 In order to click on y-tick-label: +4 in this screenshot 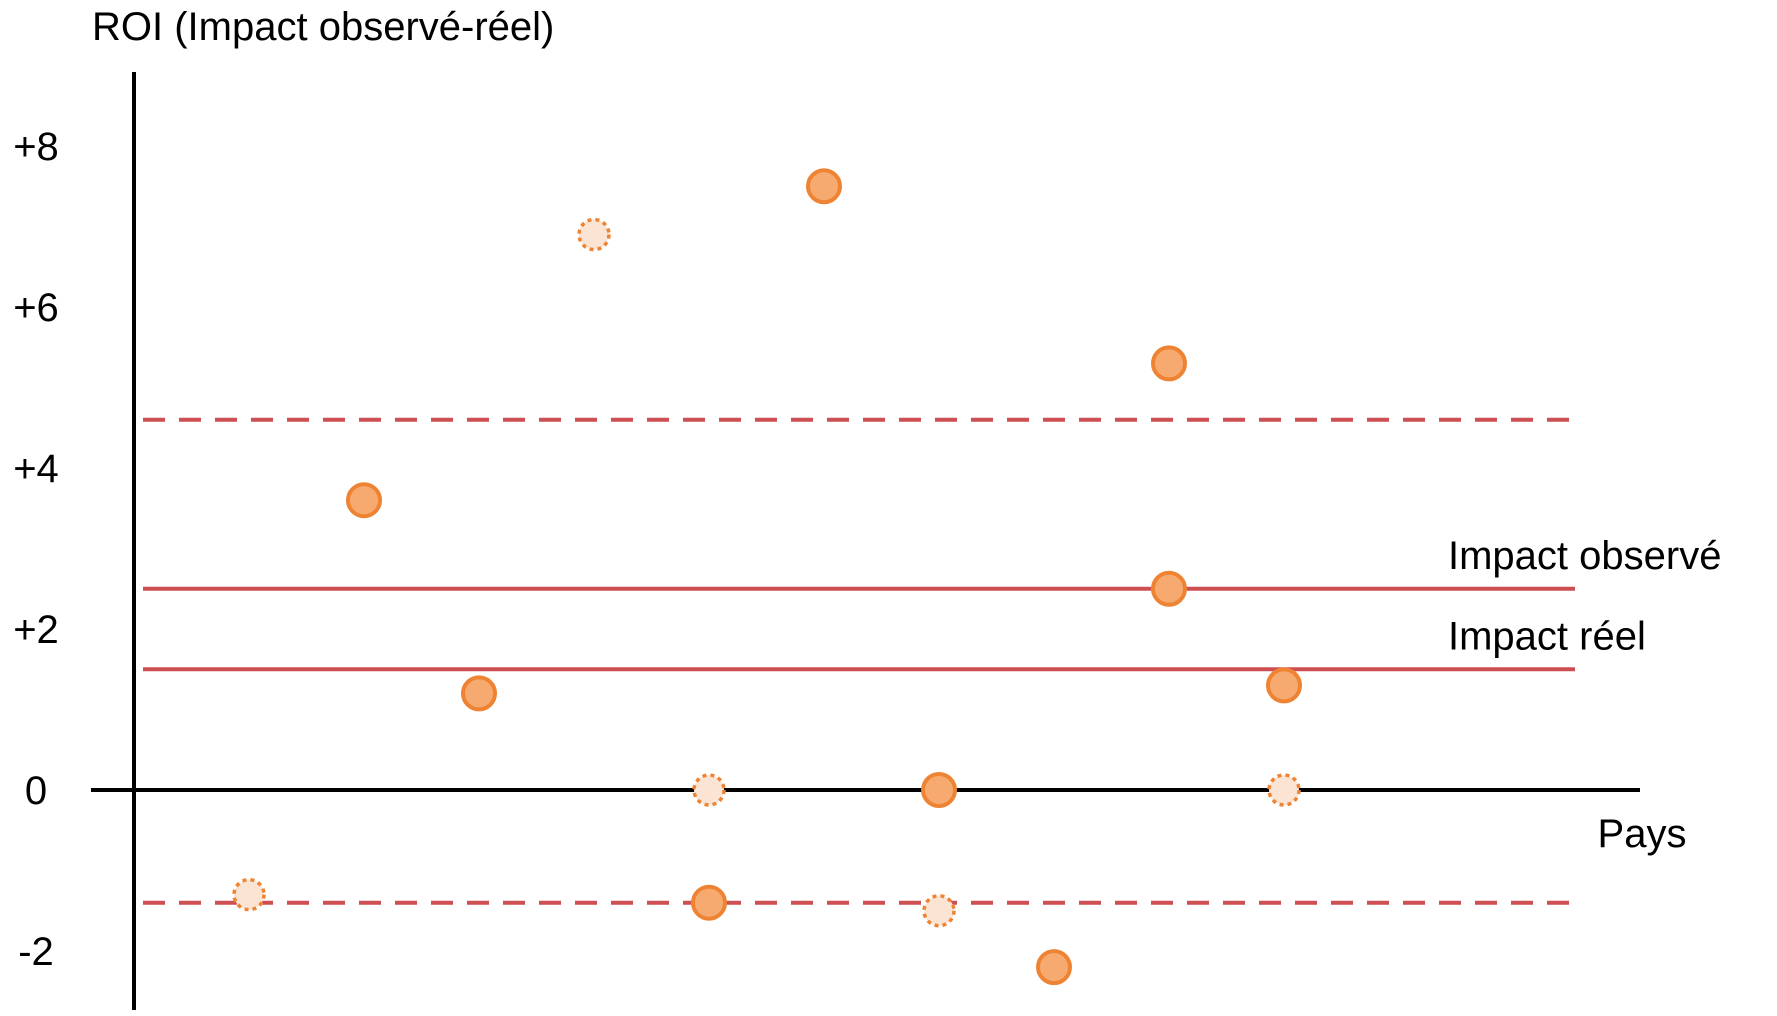, I will do `click(36, 469)`.